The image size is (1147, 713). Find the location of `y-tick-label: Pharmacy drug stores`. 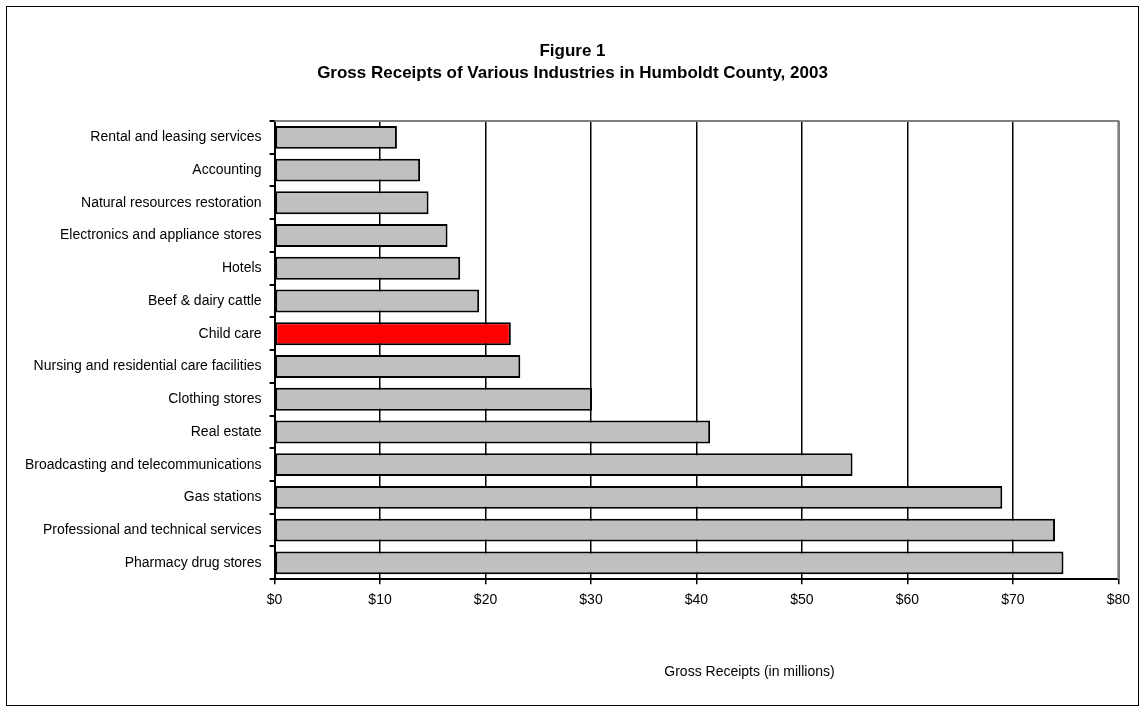

y-tick-label: Pharmacy drug stores is located at coordinates (193, 561).